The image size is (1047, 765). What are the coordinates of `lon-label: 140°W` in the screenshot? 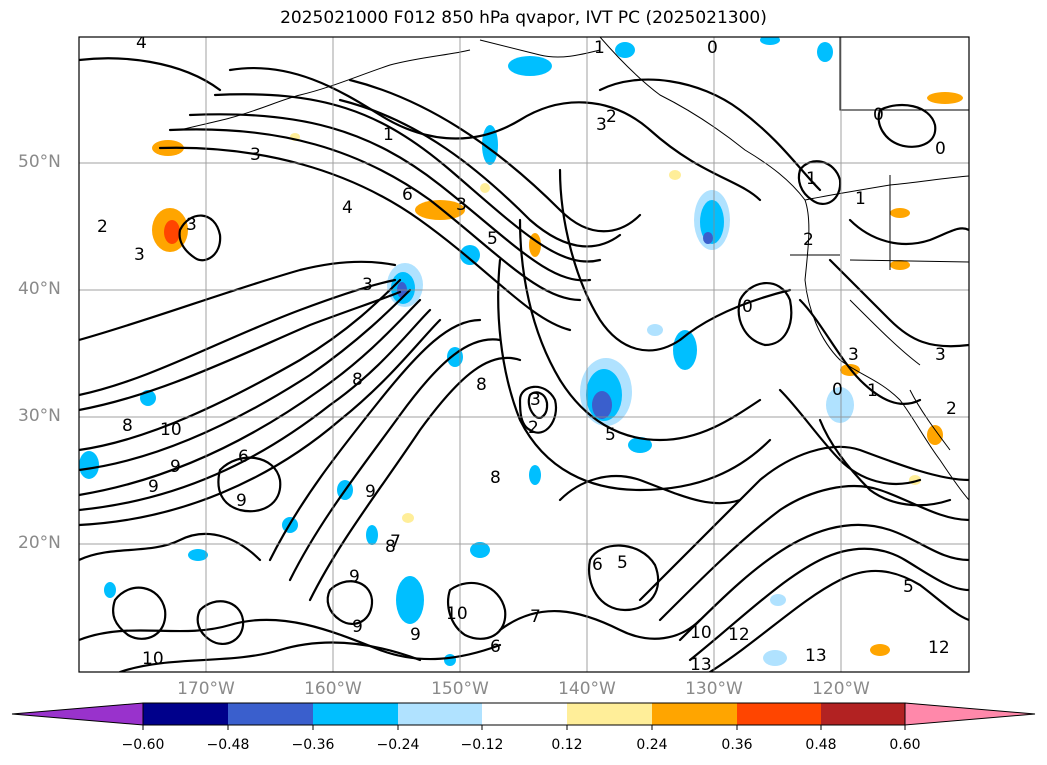 It's located at (587, 689).